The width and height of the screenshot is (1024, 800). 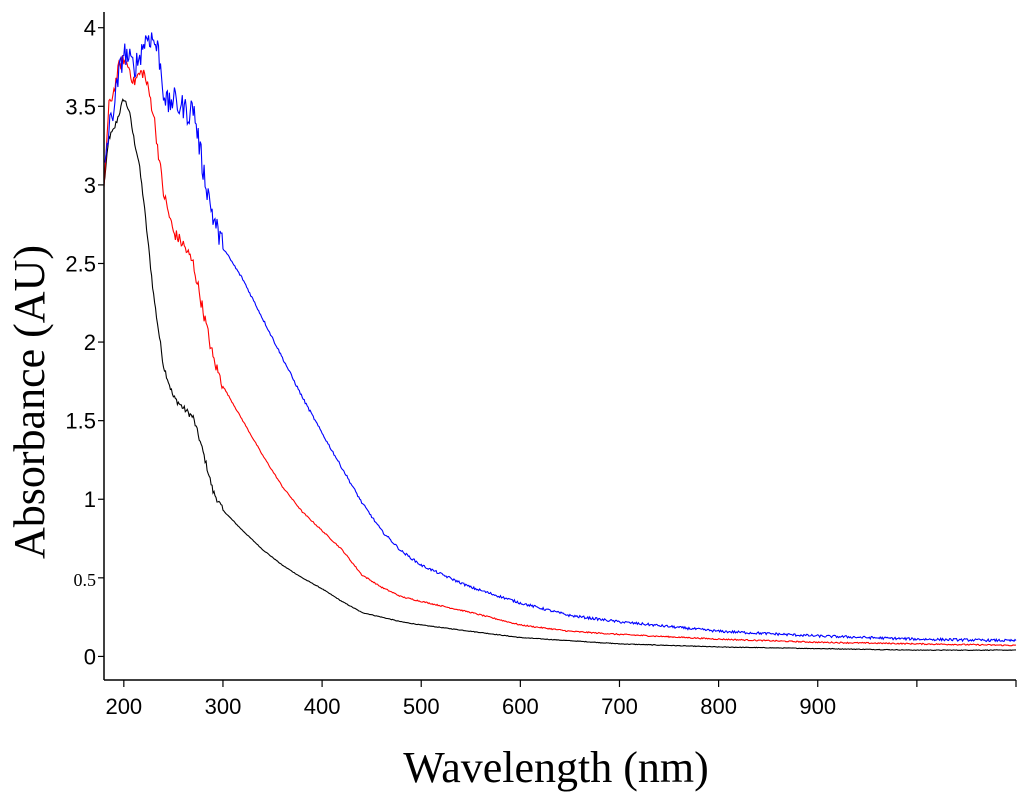 What do you see at coordinates (817, 706) in the screenshot?
I see `x-tick-label: 900` at bounding box center [817, 706].